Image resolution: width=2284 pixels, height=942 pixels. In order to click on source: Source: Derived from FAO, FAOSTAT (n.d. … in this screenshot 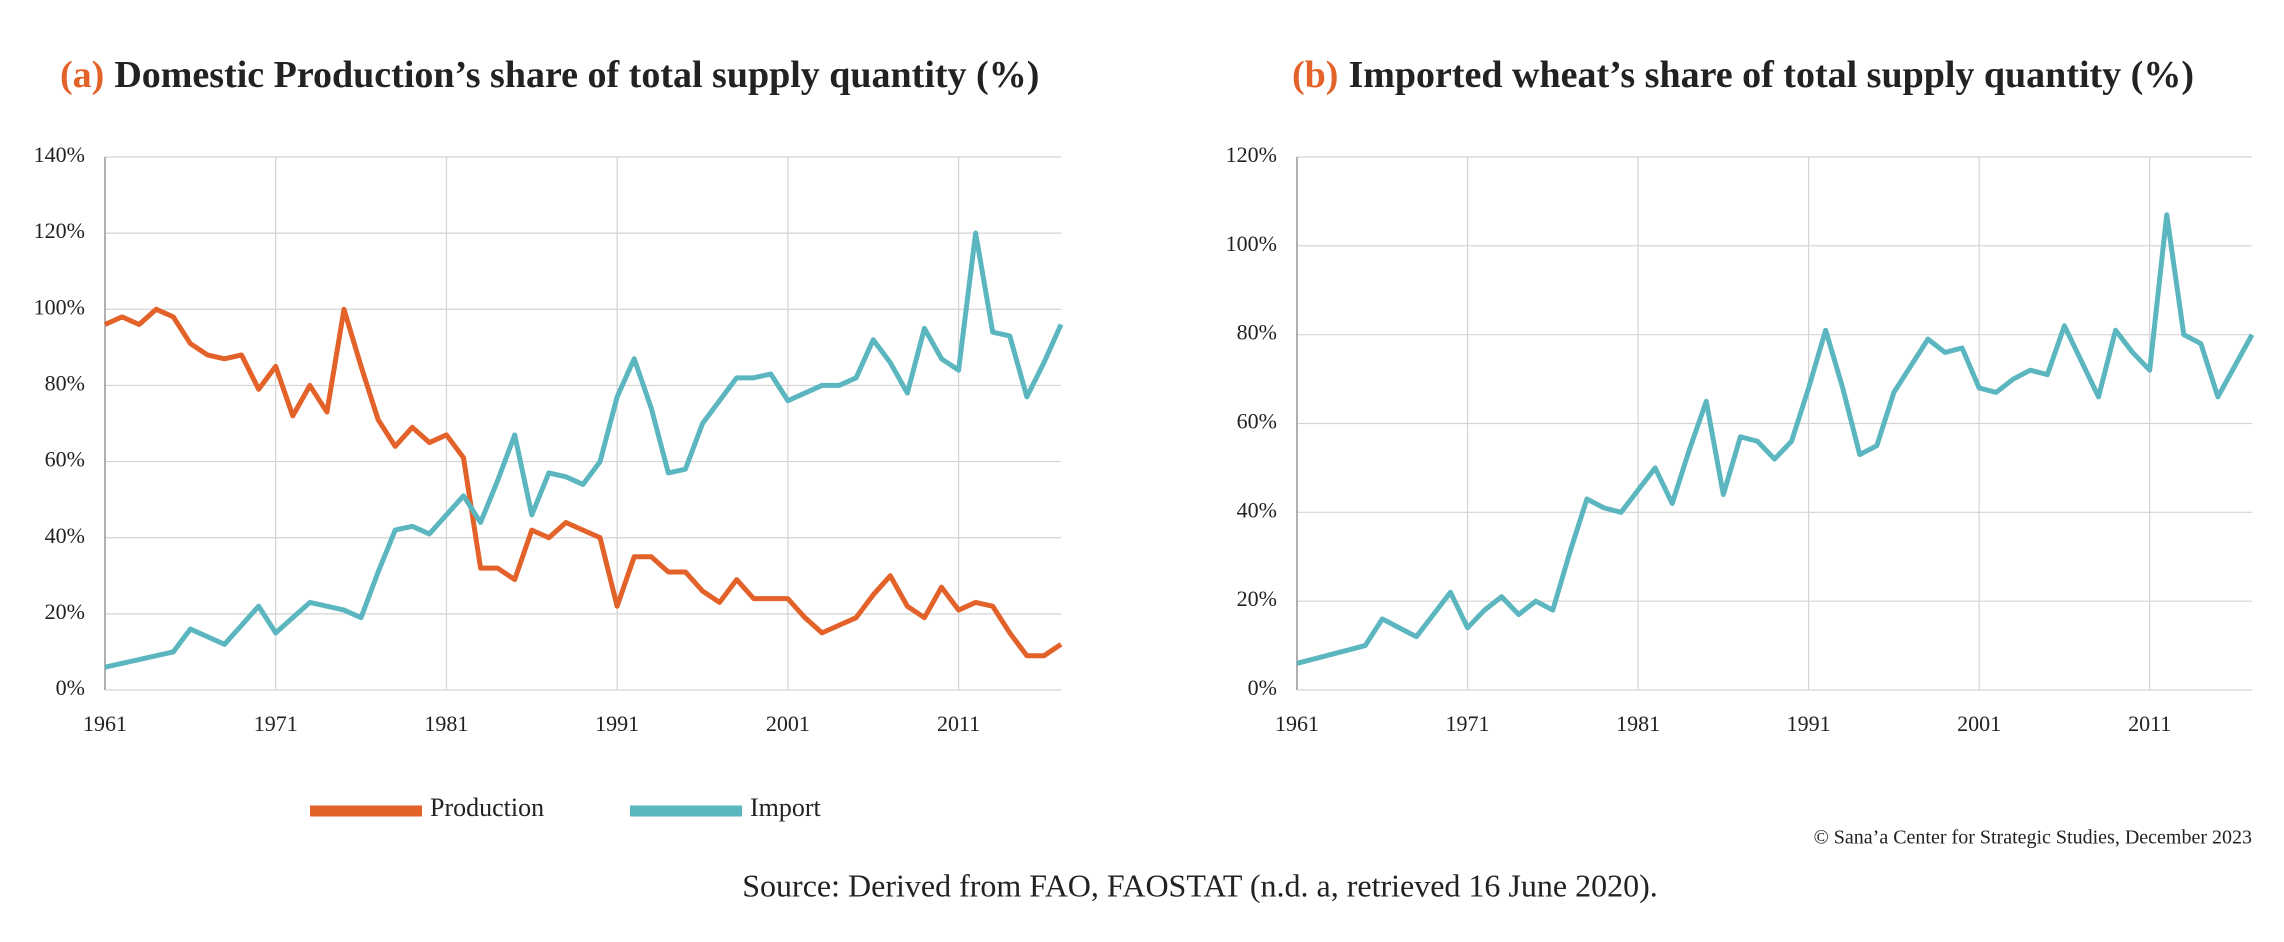, I will do `click(1199, 885)`.